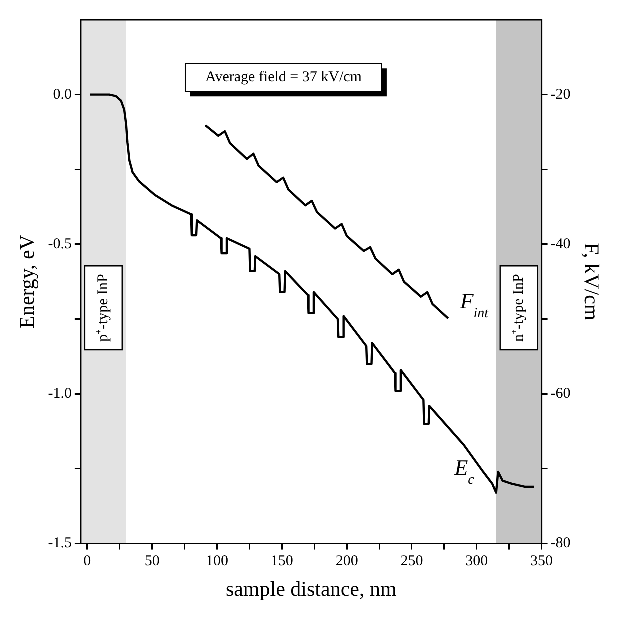 This screenshot has width=619, height=619. Describe the element at coordinates (282, 562) in the screenshot. I see `x-tick-label: 150` at that location.